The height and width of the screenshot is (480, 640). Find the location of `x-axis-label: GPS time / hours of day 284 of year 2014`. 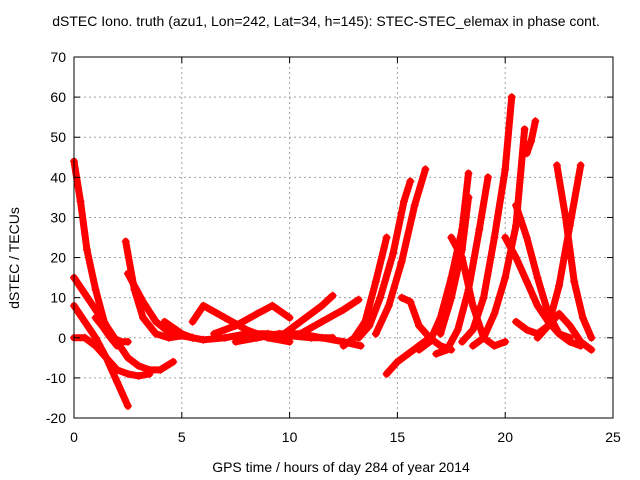

x-axis-label: GPS time / hours of day 284 of year 2014 is located at coordinates (341, 467).